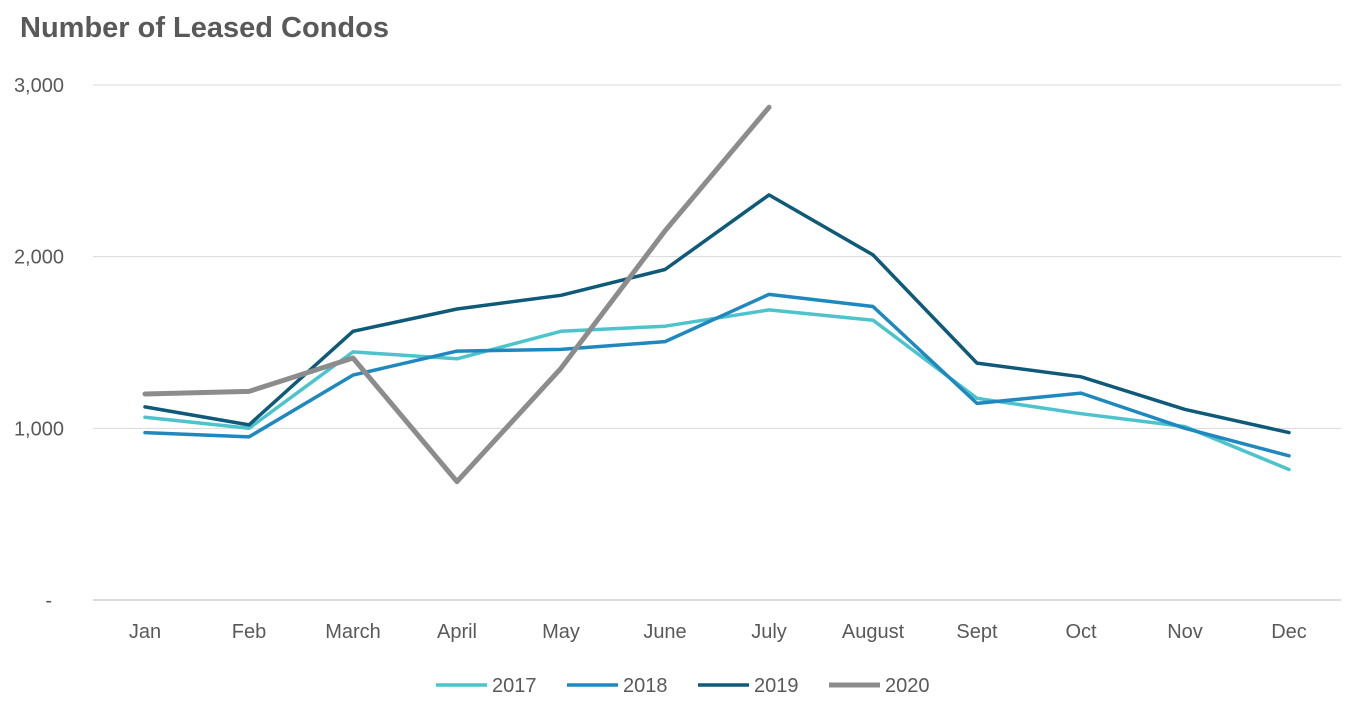  Describe the element at coordinates (39, 86) in the screenshot. I see `y-tick-label: 3,000` at that location.